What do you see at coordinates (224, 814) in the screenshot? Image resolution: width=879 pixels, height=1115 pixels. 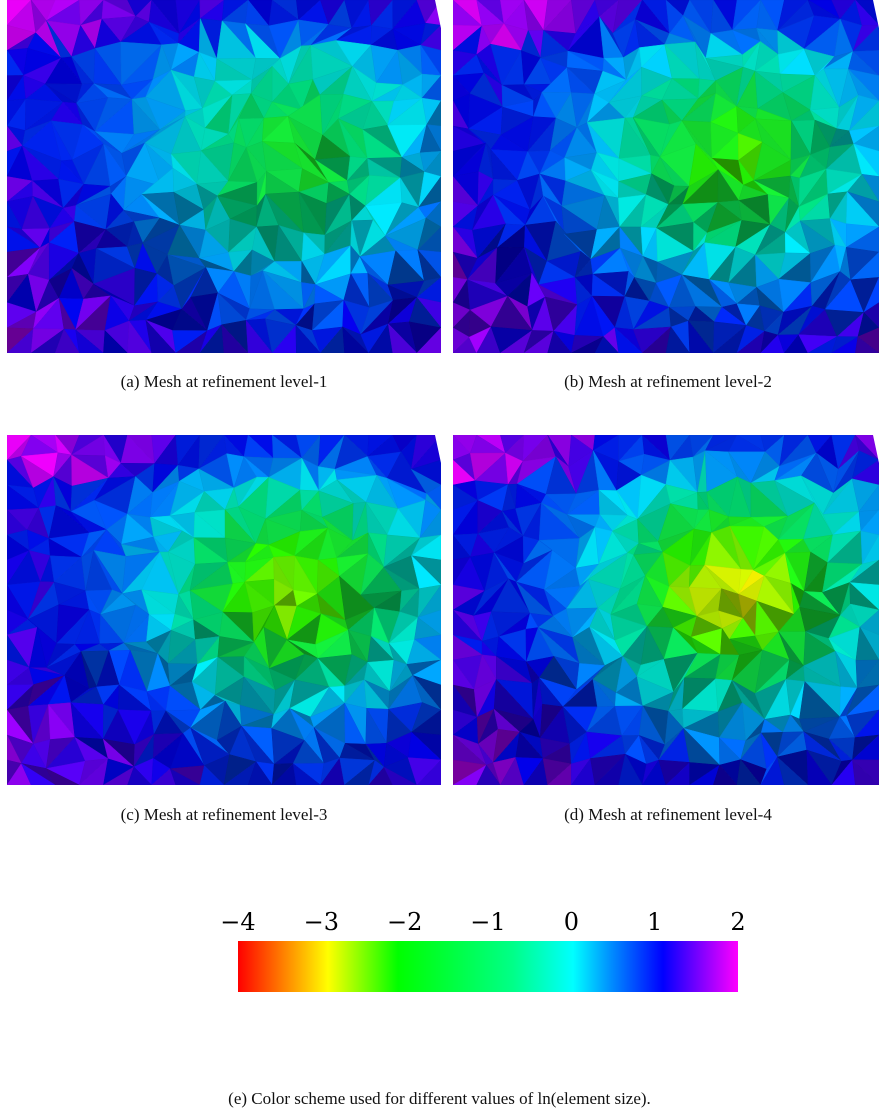 I see `panel-caption: (c) Mesh at refinement level-3` at bounding box center [224, 814].